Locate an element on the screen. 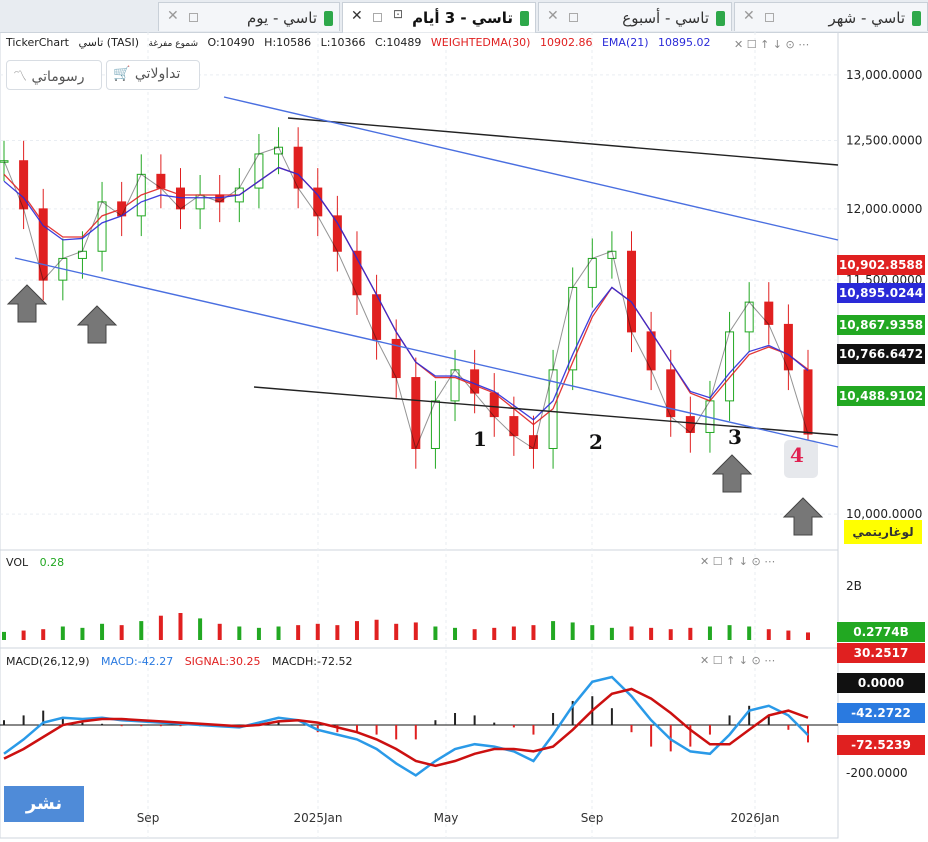  tab-daily: تاسي - يوم ✕ is located at coordinates (249, 16).